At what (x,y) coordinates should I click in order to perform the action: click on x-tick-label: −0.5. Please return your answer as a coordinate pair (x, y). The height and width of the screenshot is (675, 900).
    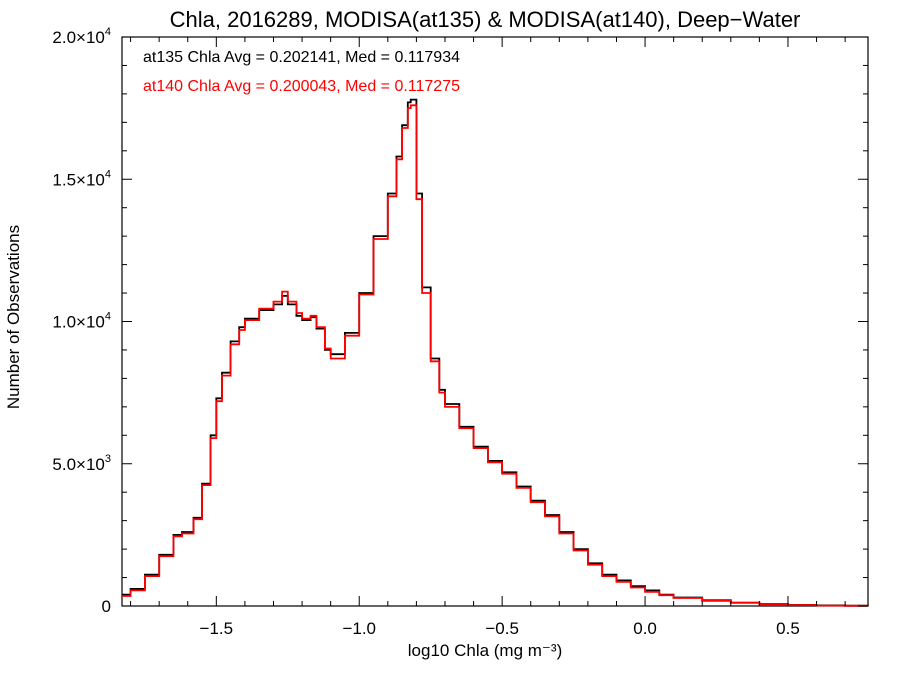
    Looking at the image, I should click on (502, 628).